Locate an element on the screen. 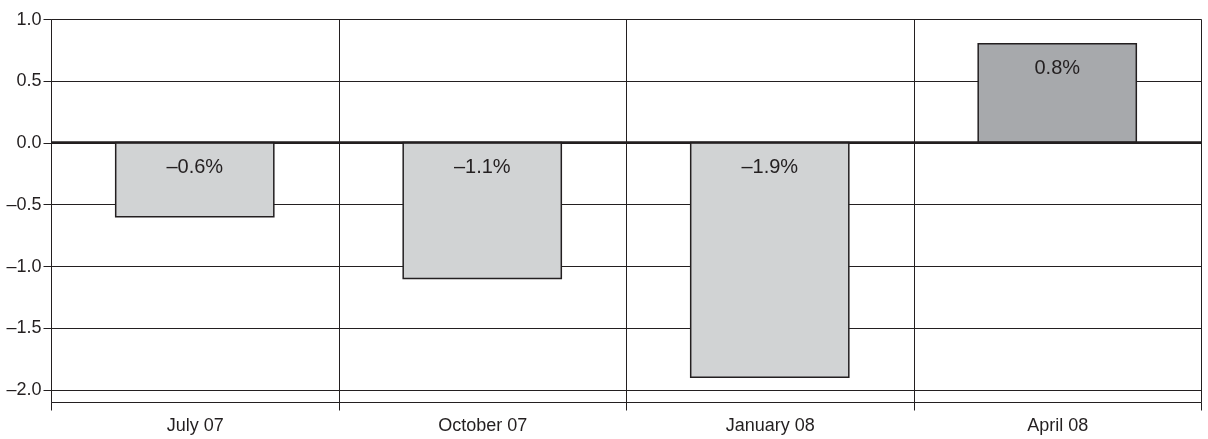 The image size is (1208, 439). data-label: 0.8% is located at coordinates (1057, 66).